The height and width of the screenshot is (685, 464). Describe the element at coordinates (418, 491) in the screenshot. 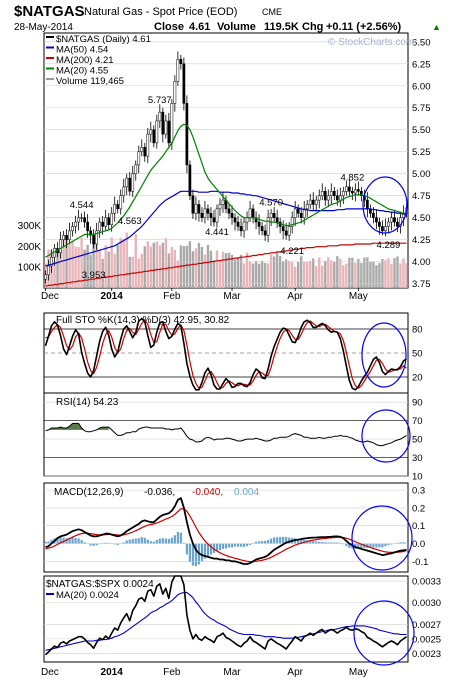

I see `macd-ytick-label: 0.3` at that location.